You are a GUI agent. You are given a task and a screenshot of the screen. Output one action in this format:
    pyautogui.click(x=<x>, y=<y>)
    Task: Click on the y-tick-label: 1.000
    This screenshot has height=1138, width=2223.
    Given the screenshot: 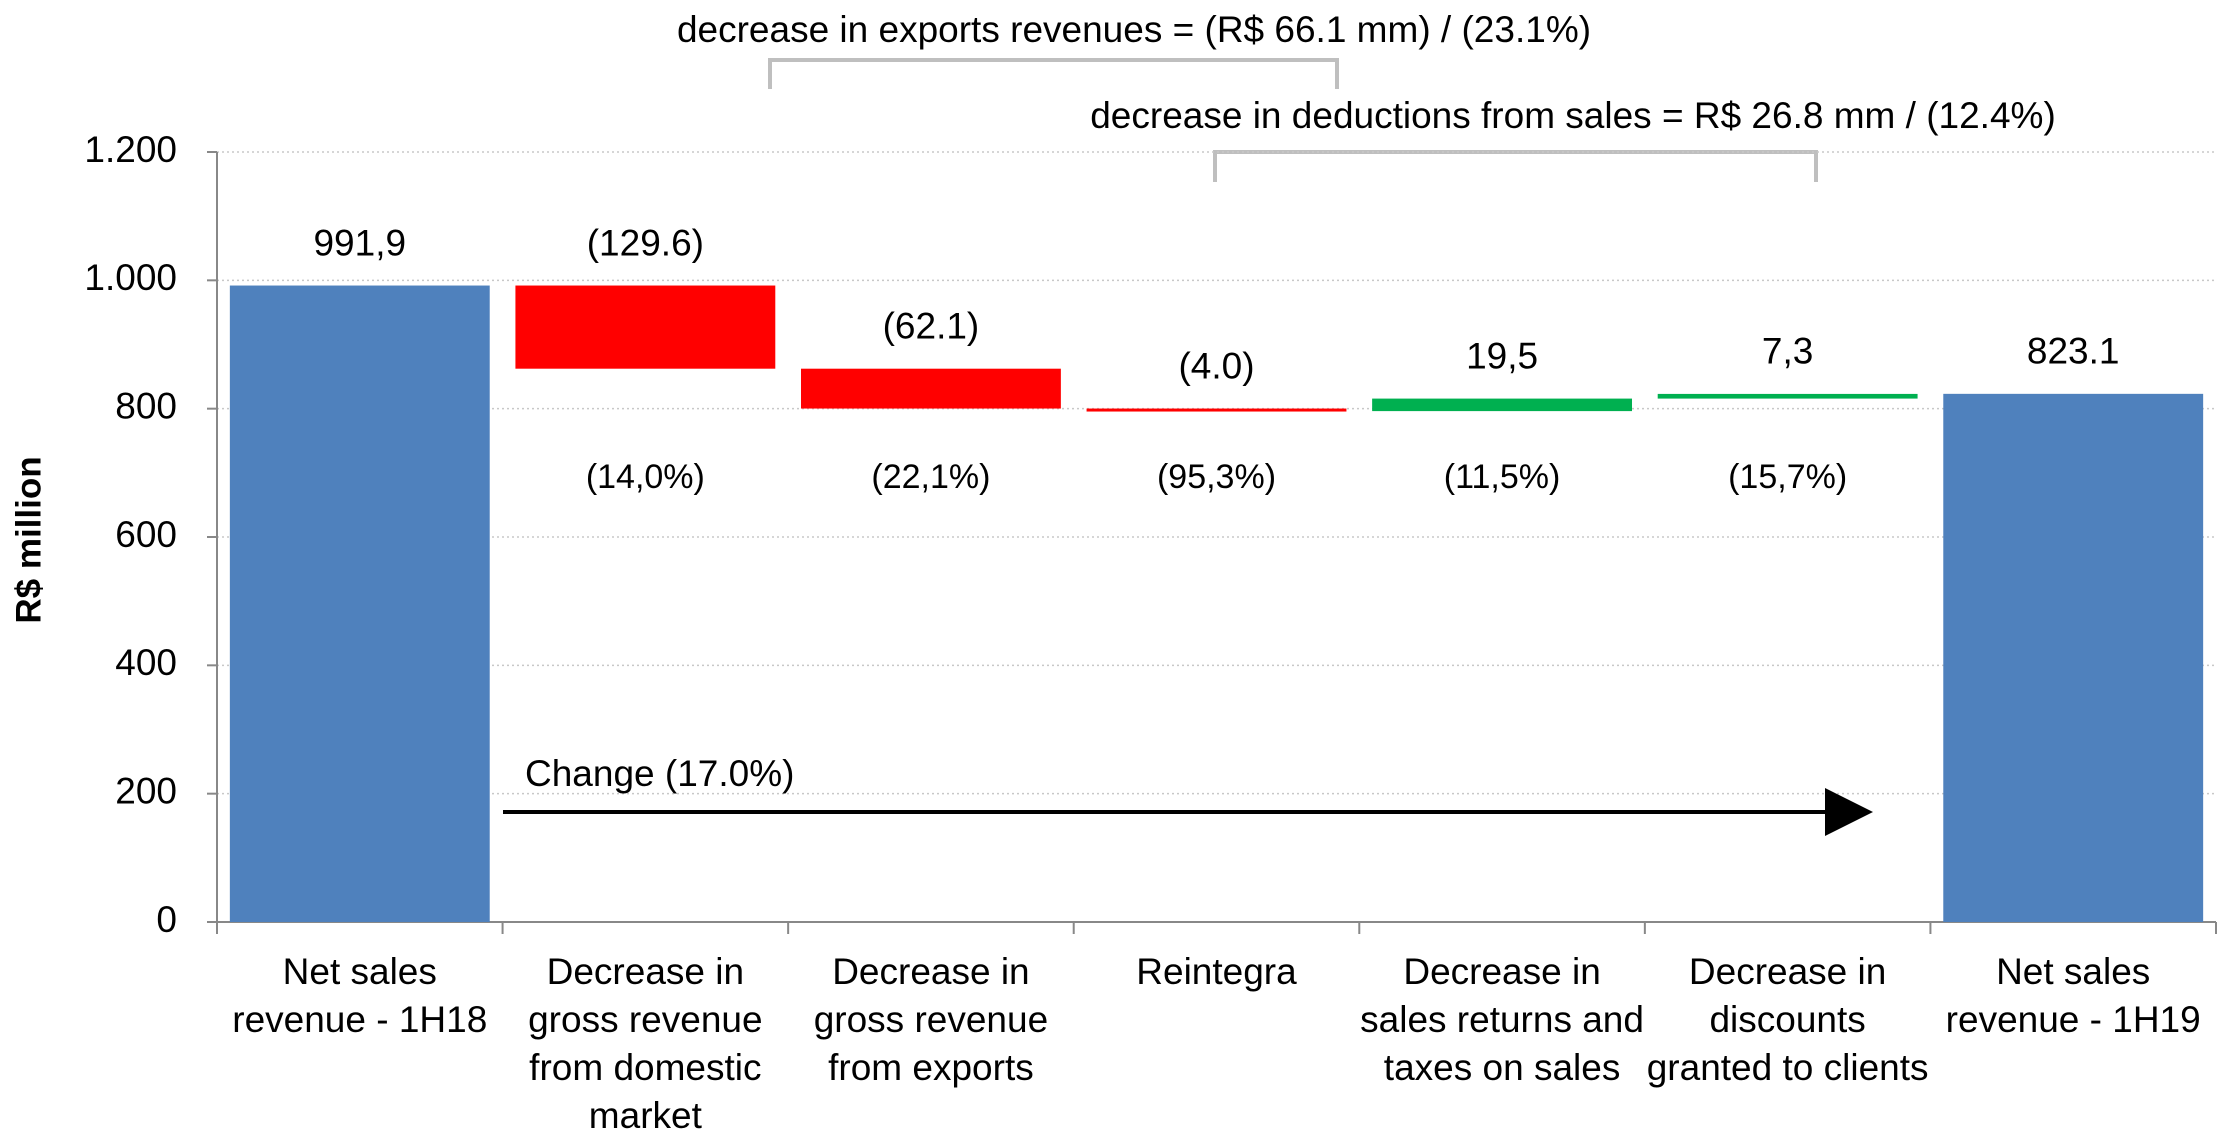 What is the action you would take?
    pyautogui.click(x=130, y=277)
    